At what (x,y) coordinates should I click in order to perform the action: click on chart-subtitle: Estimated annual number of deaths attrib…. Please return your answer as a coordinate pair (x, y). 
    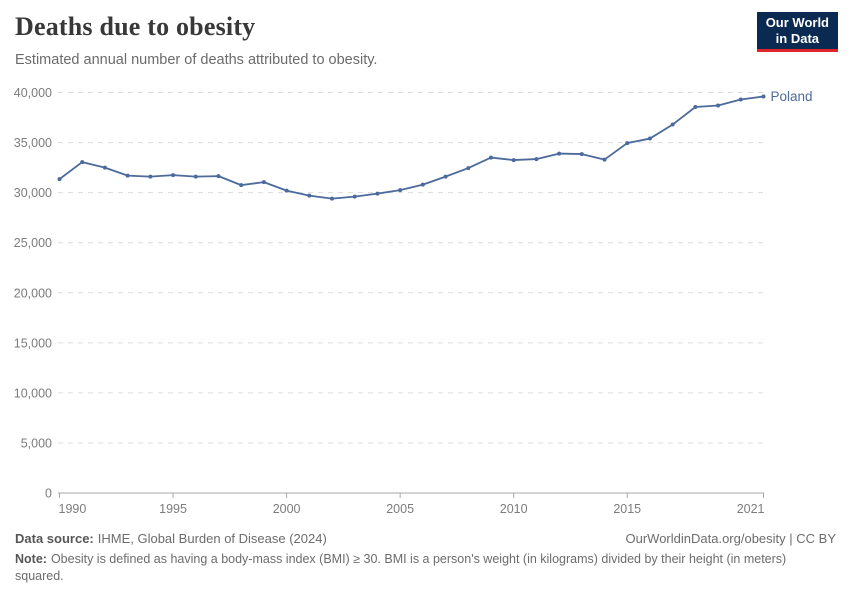
    Looking at the image, I should click on (196, 60).